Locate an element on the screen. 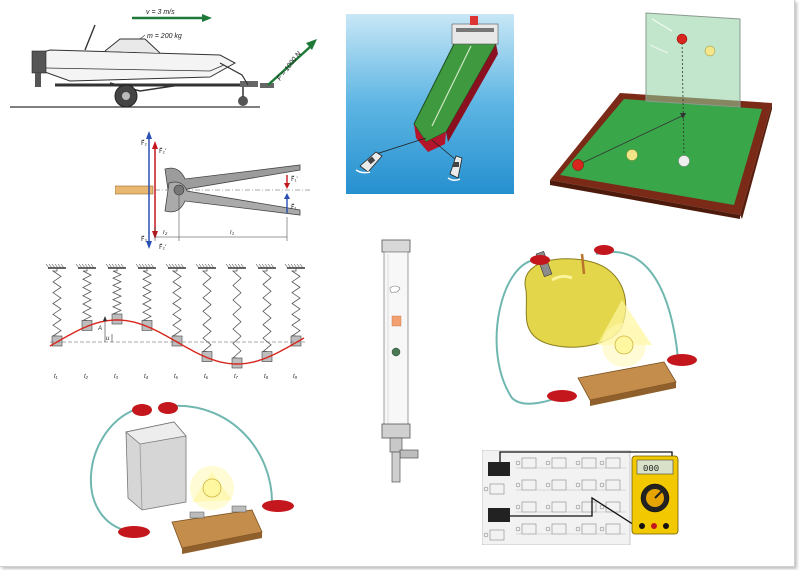 The image size is (800, 570). clip-lemon-right is located at coordinates (604, 250).